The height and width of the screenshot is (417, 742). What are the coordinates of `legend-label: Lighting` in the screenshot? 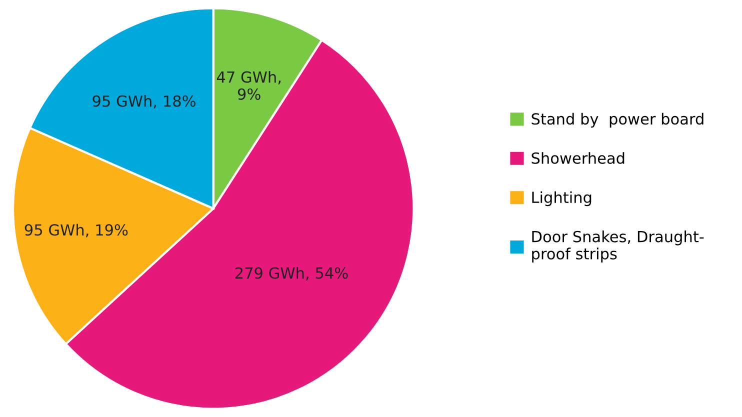 It's located at (562, 198).